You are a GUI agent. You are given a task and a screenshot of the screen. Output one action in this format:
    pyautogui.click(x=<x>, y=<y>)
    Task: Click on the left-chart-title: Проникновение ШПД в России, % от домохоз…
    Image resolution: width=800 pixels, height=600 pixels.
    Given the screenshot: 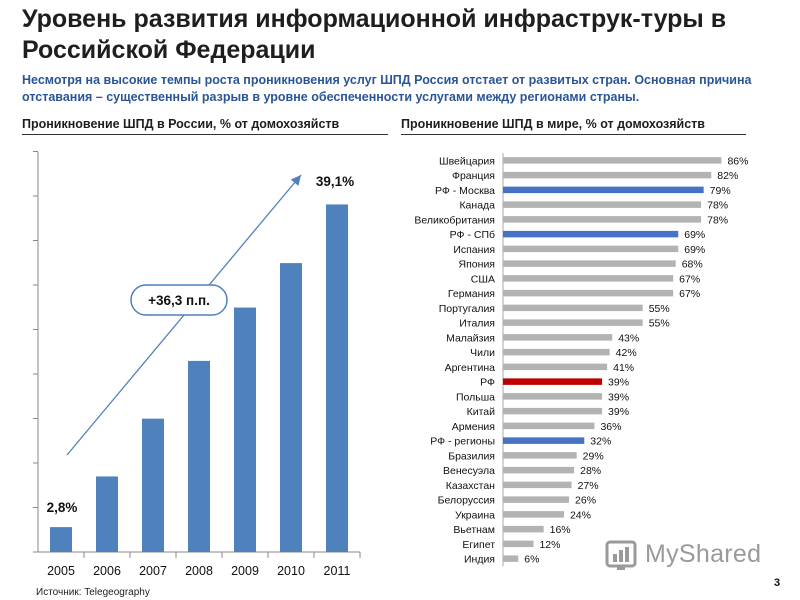 What is the action you would take?
    pyautogui.click(x=181, y=124)
    